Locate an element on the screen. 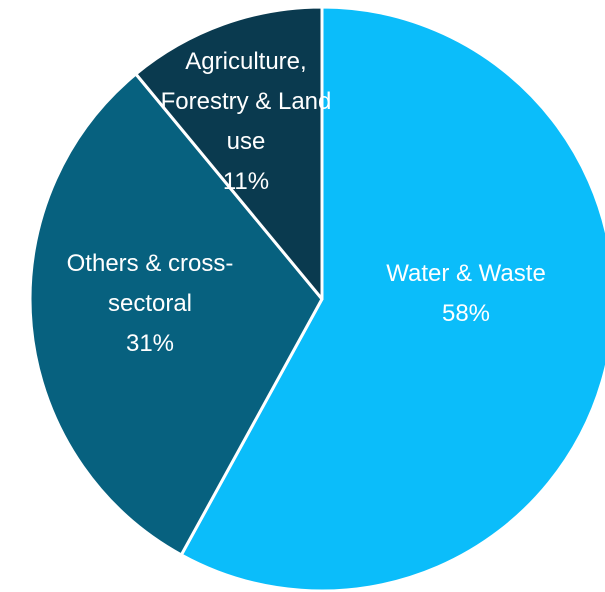 This screenshot has width=605, height=592. slice-value-label: 11% is located at coordinates (246, 181).